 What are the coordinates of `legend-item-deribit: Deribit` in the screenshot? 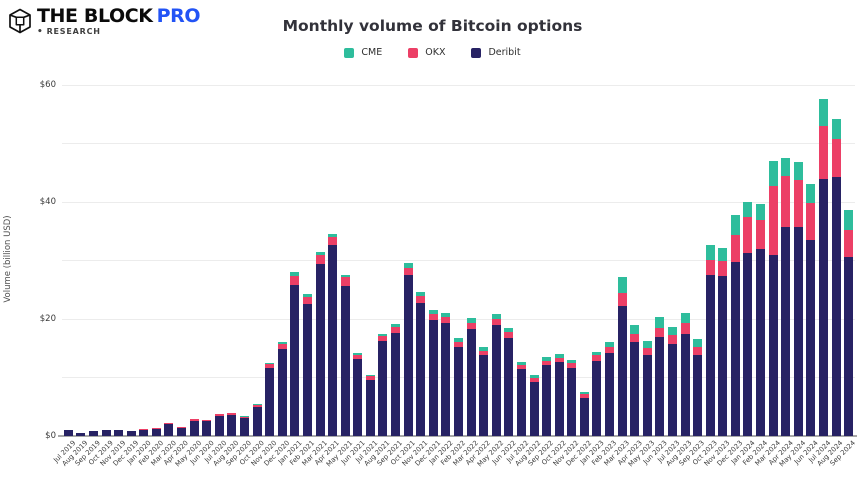 It's located at (496, 52).